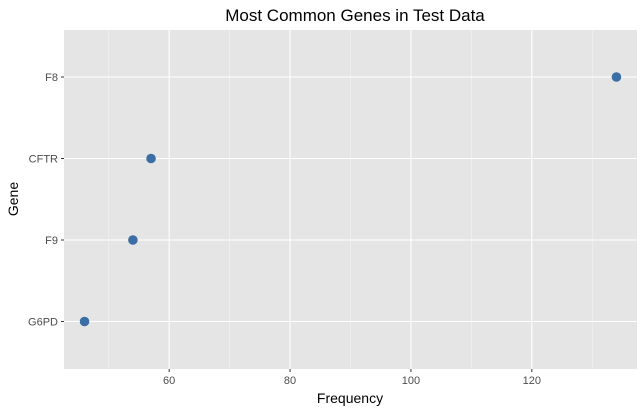 The image size is (642, 413). I want to click on chart-title: Most Common Genes in Test Data, so click(355, 15).